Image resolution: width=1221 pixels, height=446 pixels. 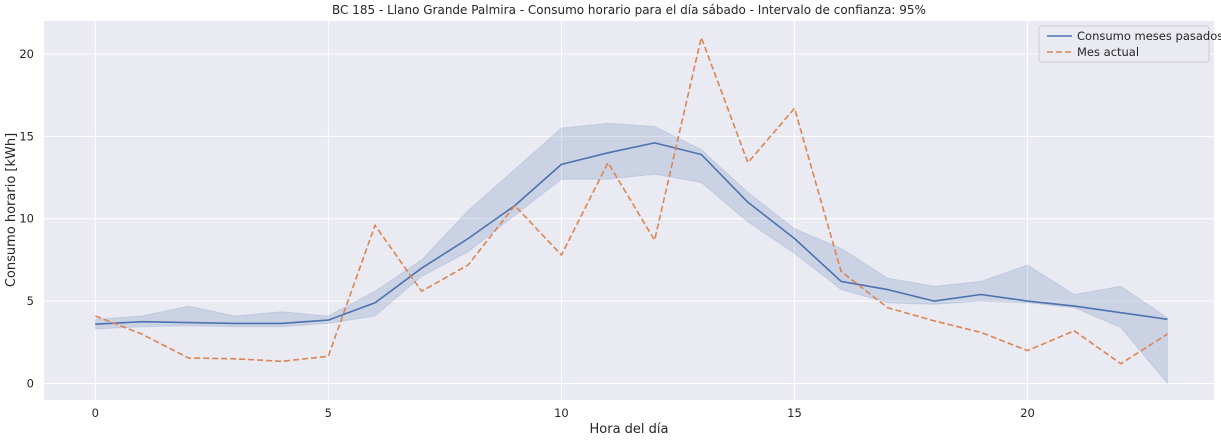 What do you see at coordinates (30, 301) in the screenshot?
I see `y-tick-label: 5` at bounding box center [30, 301].